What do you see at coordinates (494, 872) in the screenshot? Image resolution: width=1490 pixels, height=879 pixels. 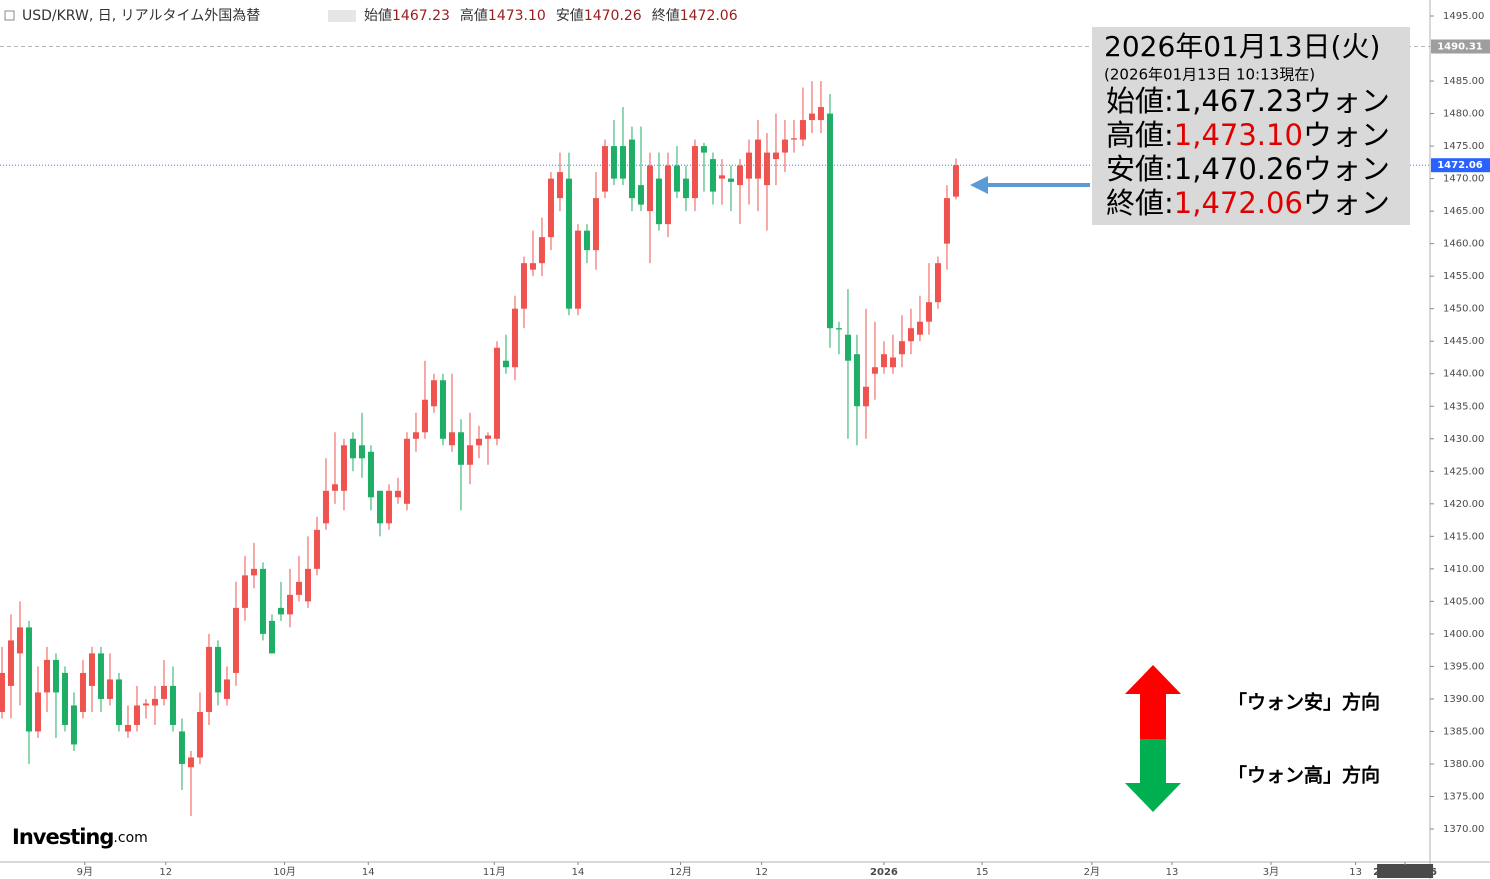 I see `x-tick-label: 11月` at bounding box center [494, 872].